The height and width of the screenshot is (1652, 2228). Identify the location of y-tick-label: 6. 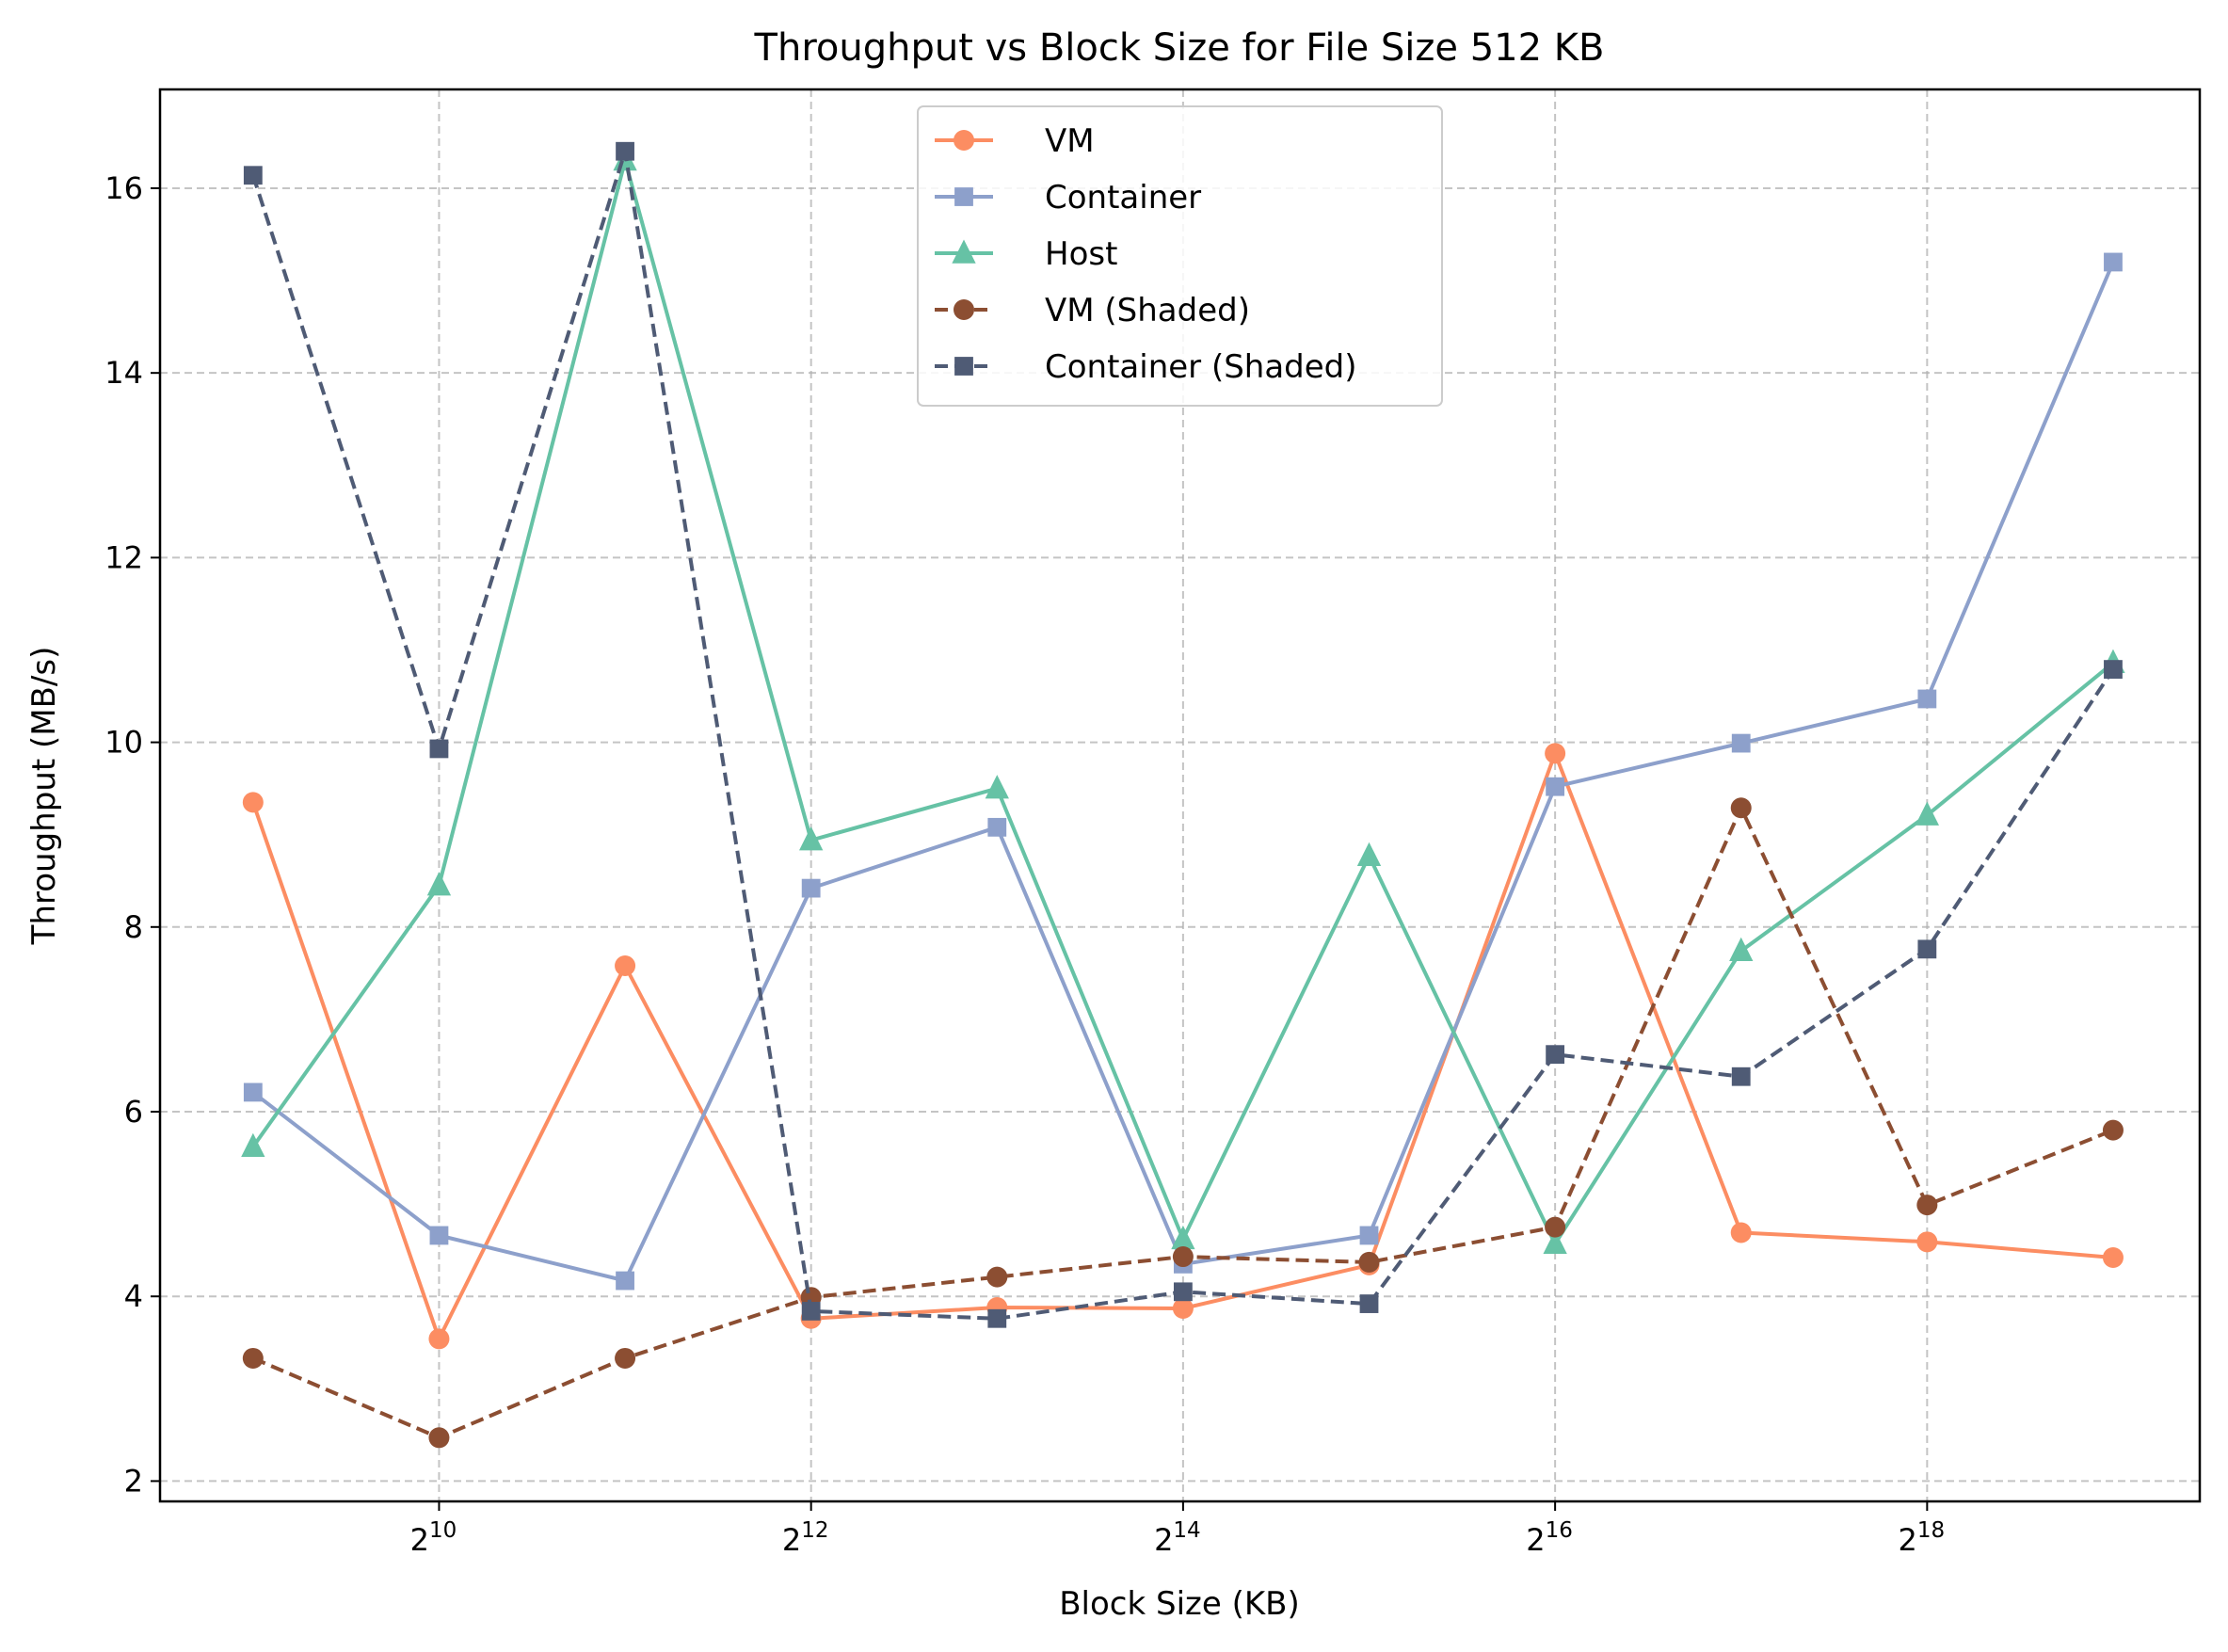
(133, 1112).